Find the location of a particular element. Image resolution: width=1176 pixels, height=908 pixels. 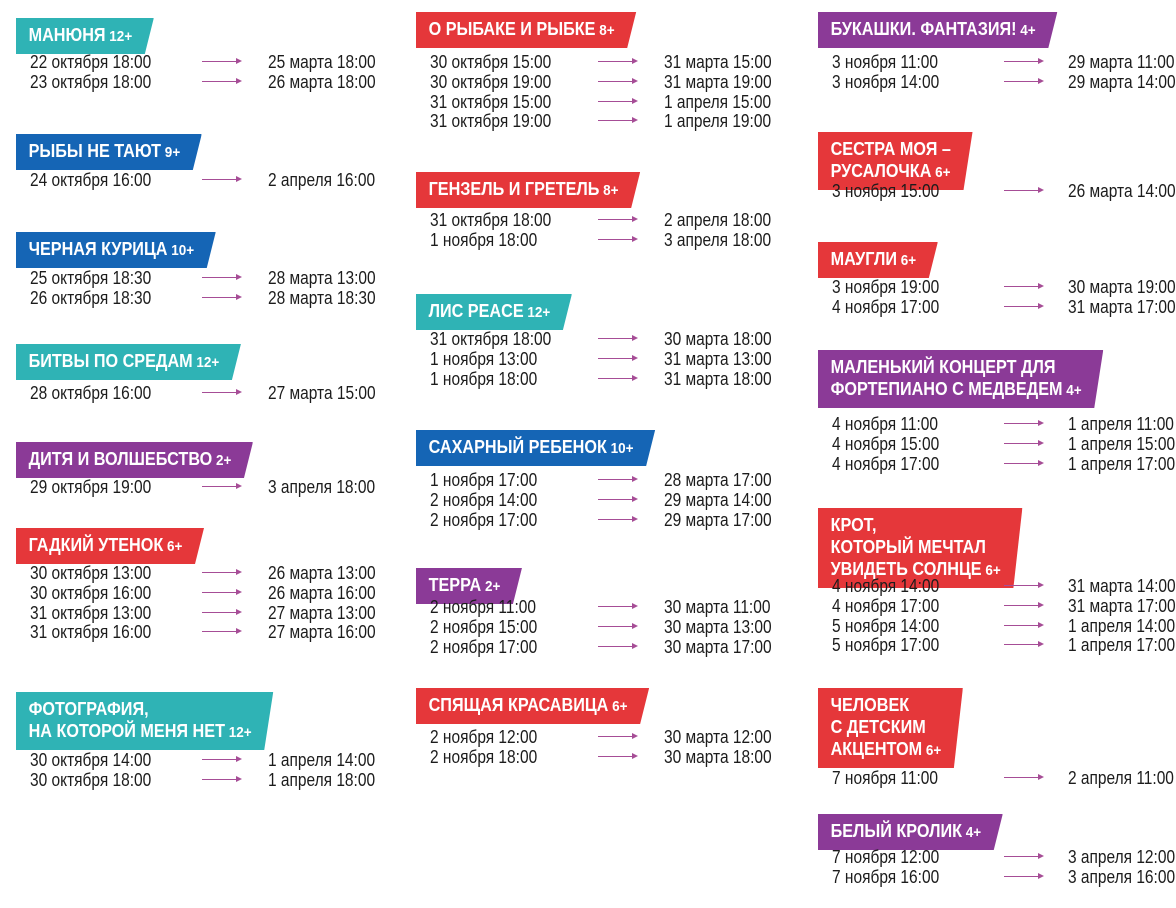

show-title-line: СПЯЩАЯ КРАСАВИЦА is located at coordinates (518, 705).